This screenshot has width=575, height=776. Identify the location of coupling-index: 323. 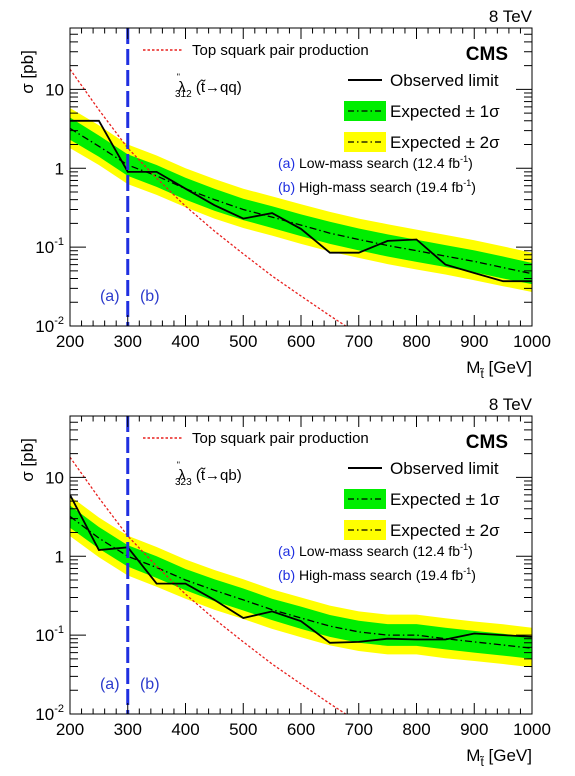
(183, 482).